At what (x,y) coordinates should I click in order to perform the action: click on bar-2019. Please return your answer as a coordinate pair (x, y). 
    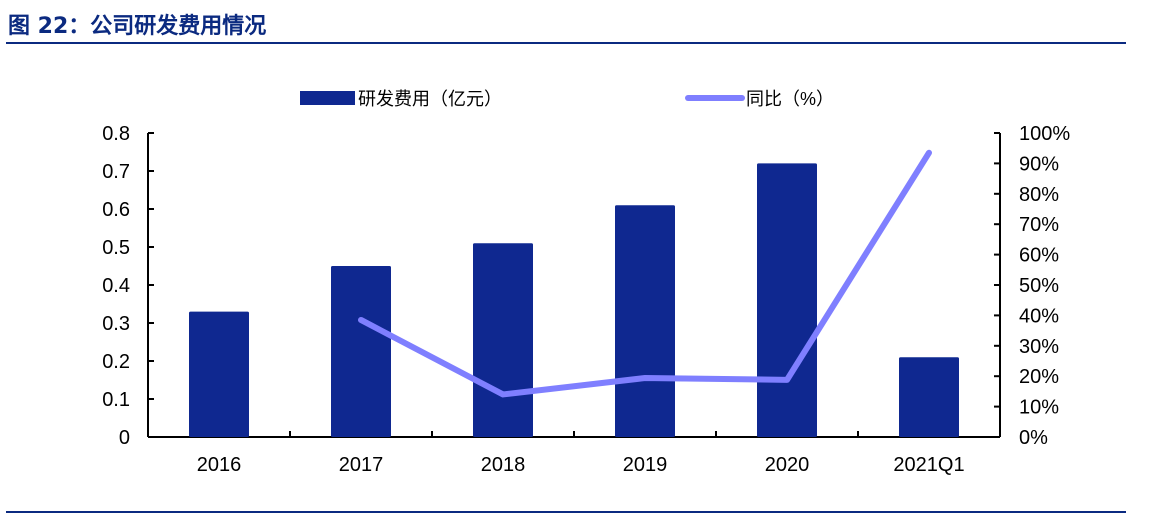
    Looking at the image, I should click on (645, 321).